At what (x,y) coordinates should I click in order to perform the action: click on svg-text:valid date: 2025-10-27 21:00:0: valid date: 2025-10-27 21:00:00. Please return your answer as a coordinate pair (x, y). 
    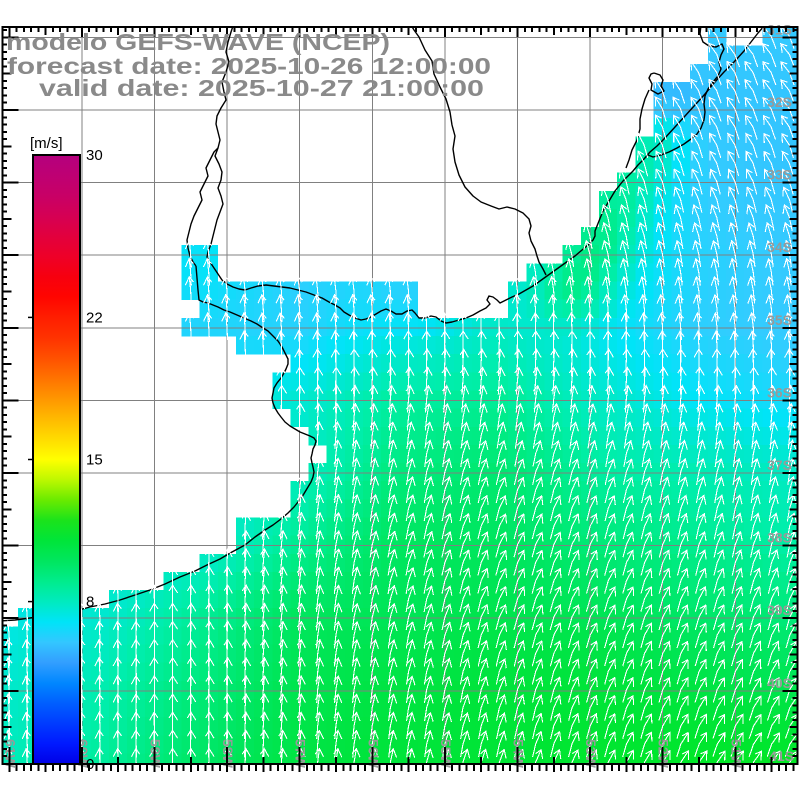
    Looking at the image, I should click on (261, 88).